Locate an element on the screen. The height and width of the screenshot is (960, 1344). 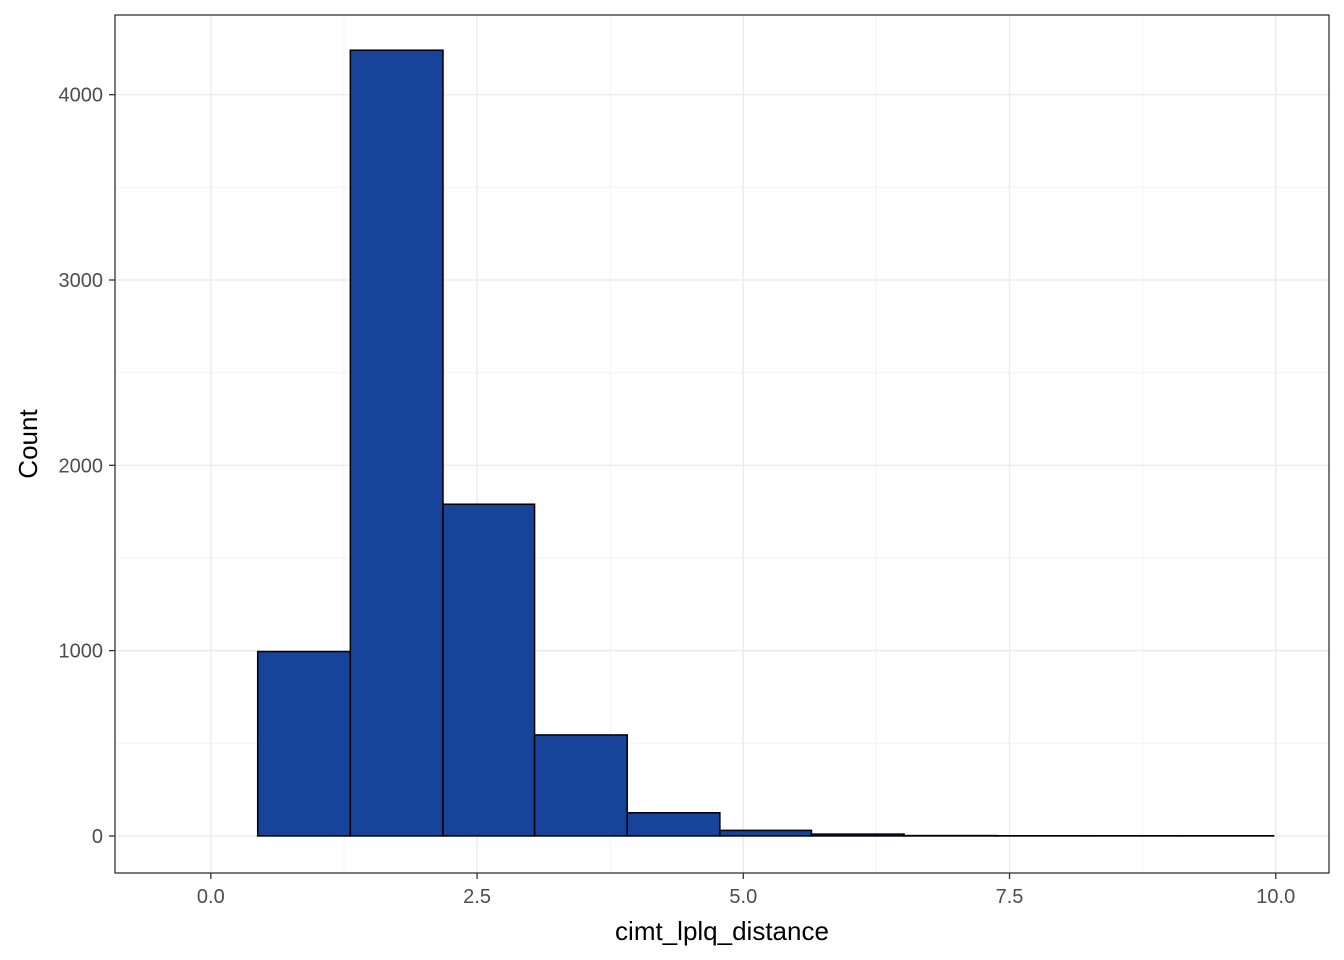
x-tick-label: 5.0 is located at coordinates (743, 897).